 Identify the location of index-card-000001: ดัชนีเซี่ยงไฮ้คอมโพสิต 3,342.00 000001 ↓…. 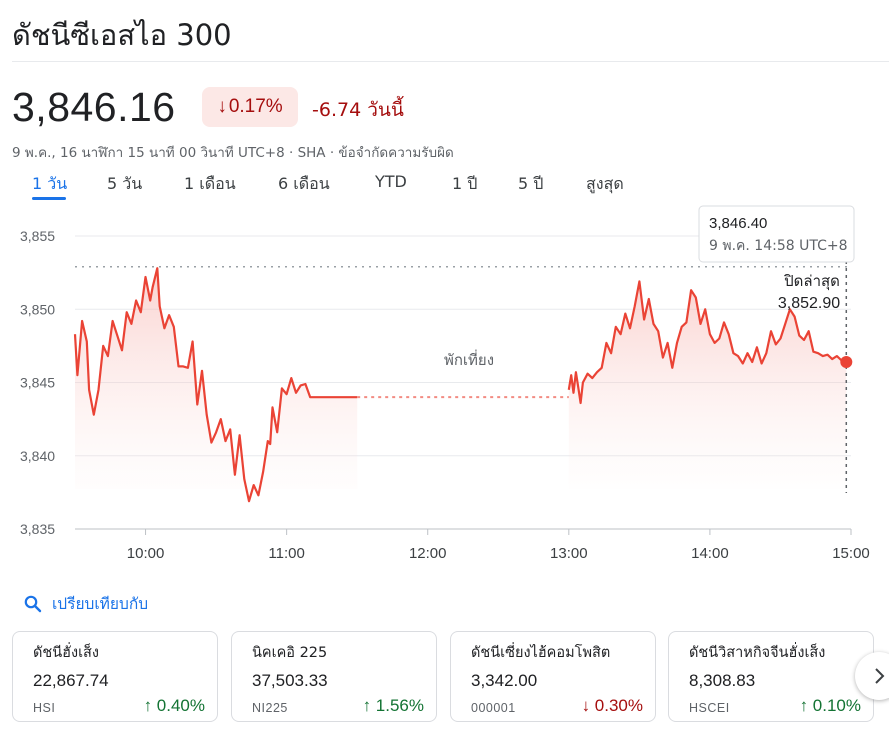
(553, 676).